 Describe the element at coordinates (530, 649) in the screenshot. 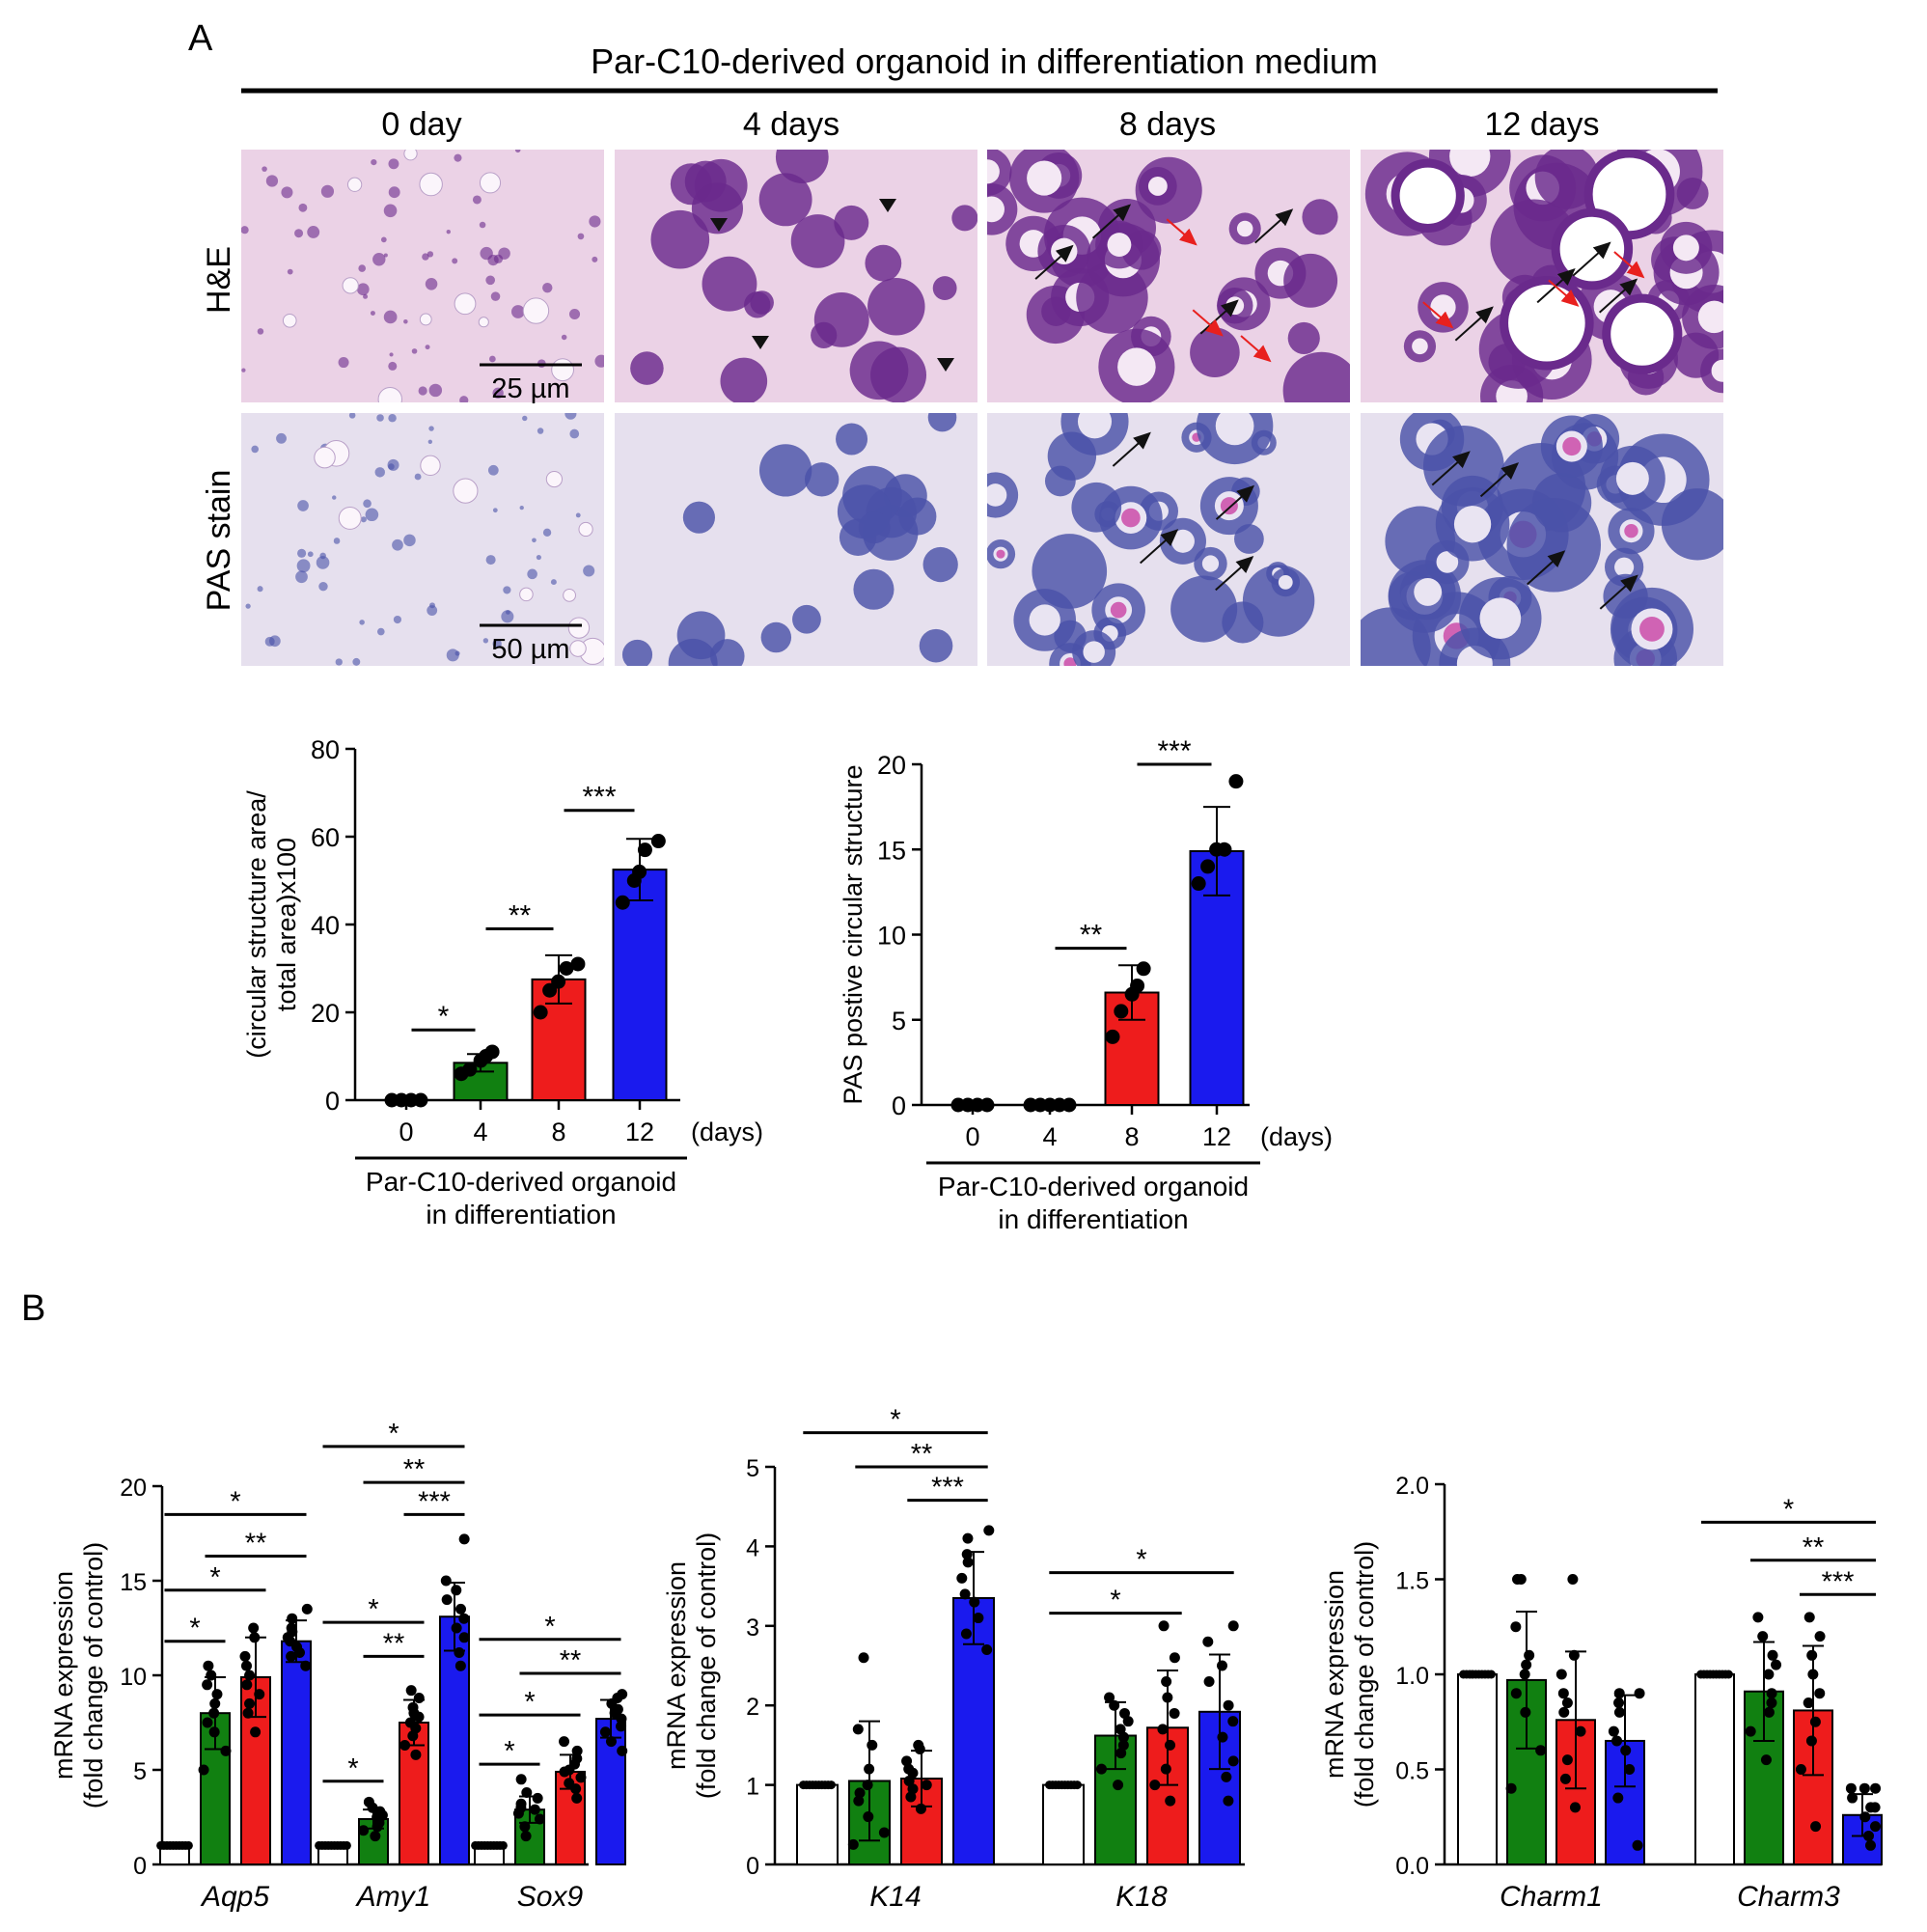

I see `scale-bar-label: 50 µm` at that location.